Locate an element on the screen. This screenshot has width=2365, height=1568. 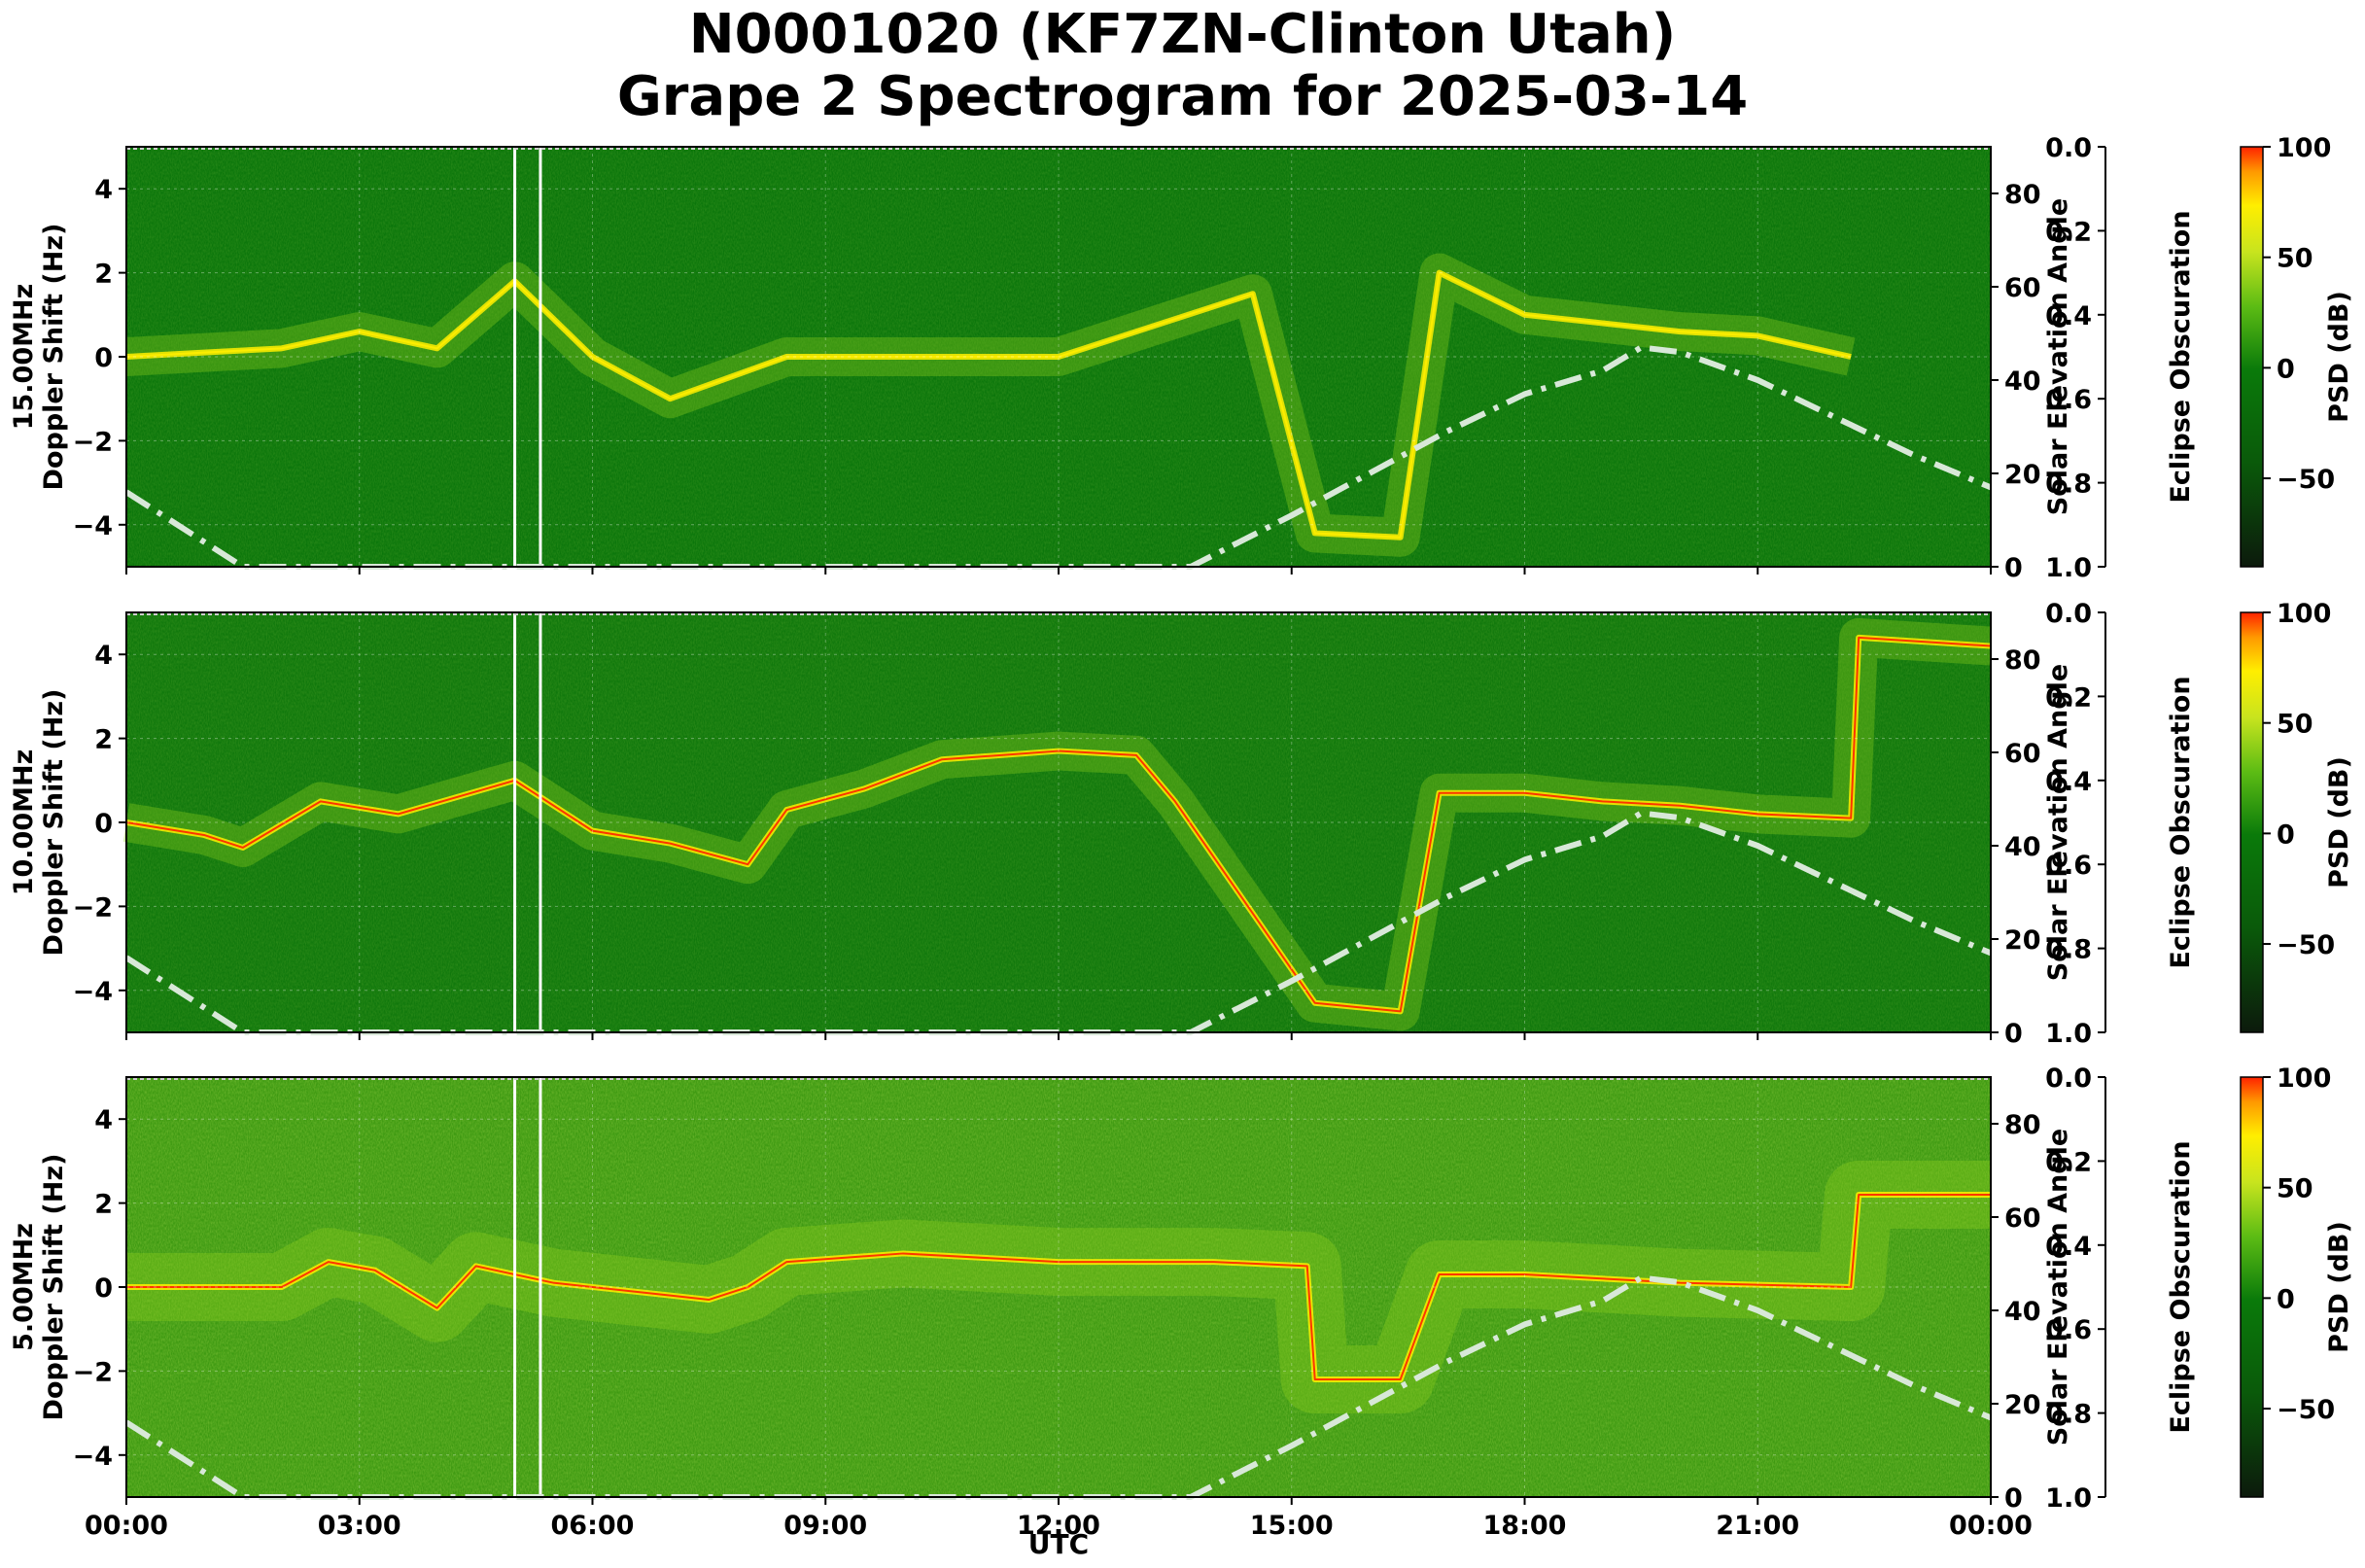
title-line-2: Grape 2 Spectrogram for 2025-03-14 is located at coordinates (1182, 96).